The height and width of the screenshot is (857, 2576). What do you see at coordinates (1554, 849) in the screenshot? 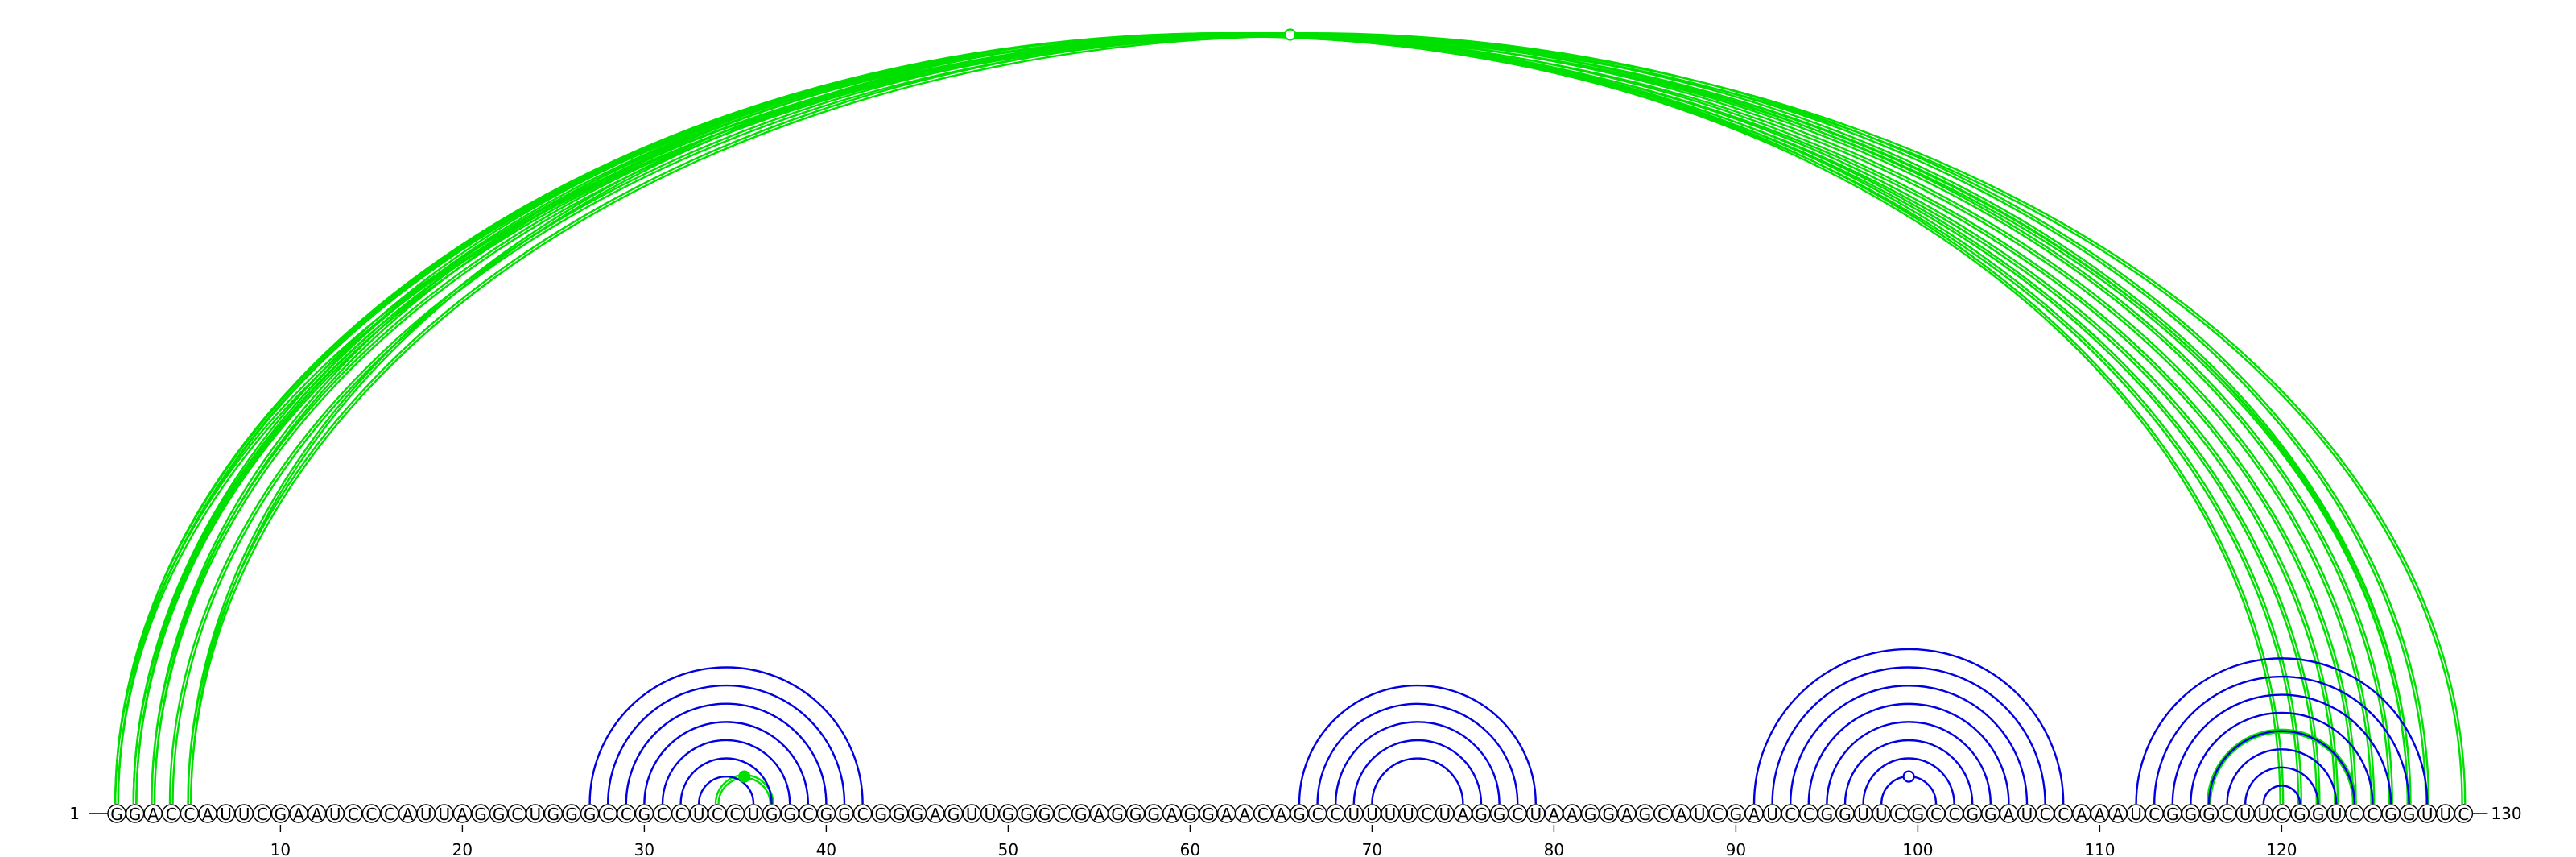
I see `tick-label-80: 80` at bounding box center [1554, 849].